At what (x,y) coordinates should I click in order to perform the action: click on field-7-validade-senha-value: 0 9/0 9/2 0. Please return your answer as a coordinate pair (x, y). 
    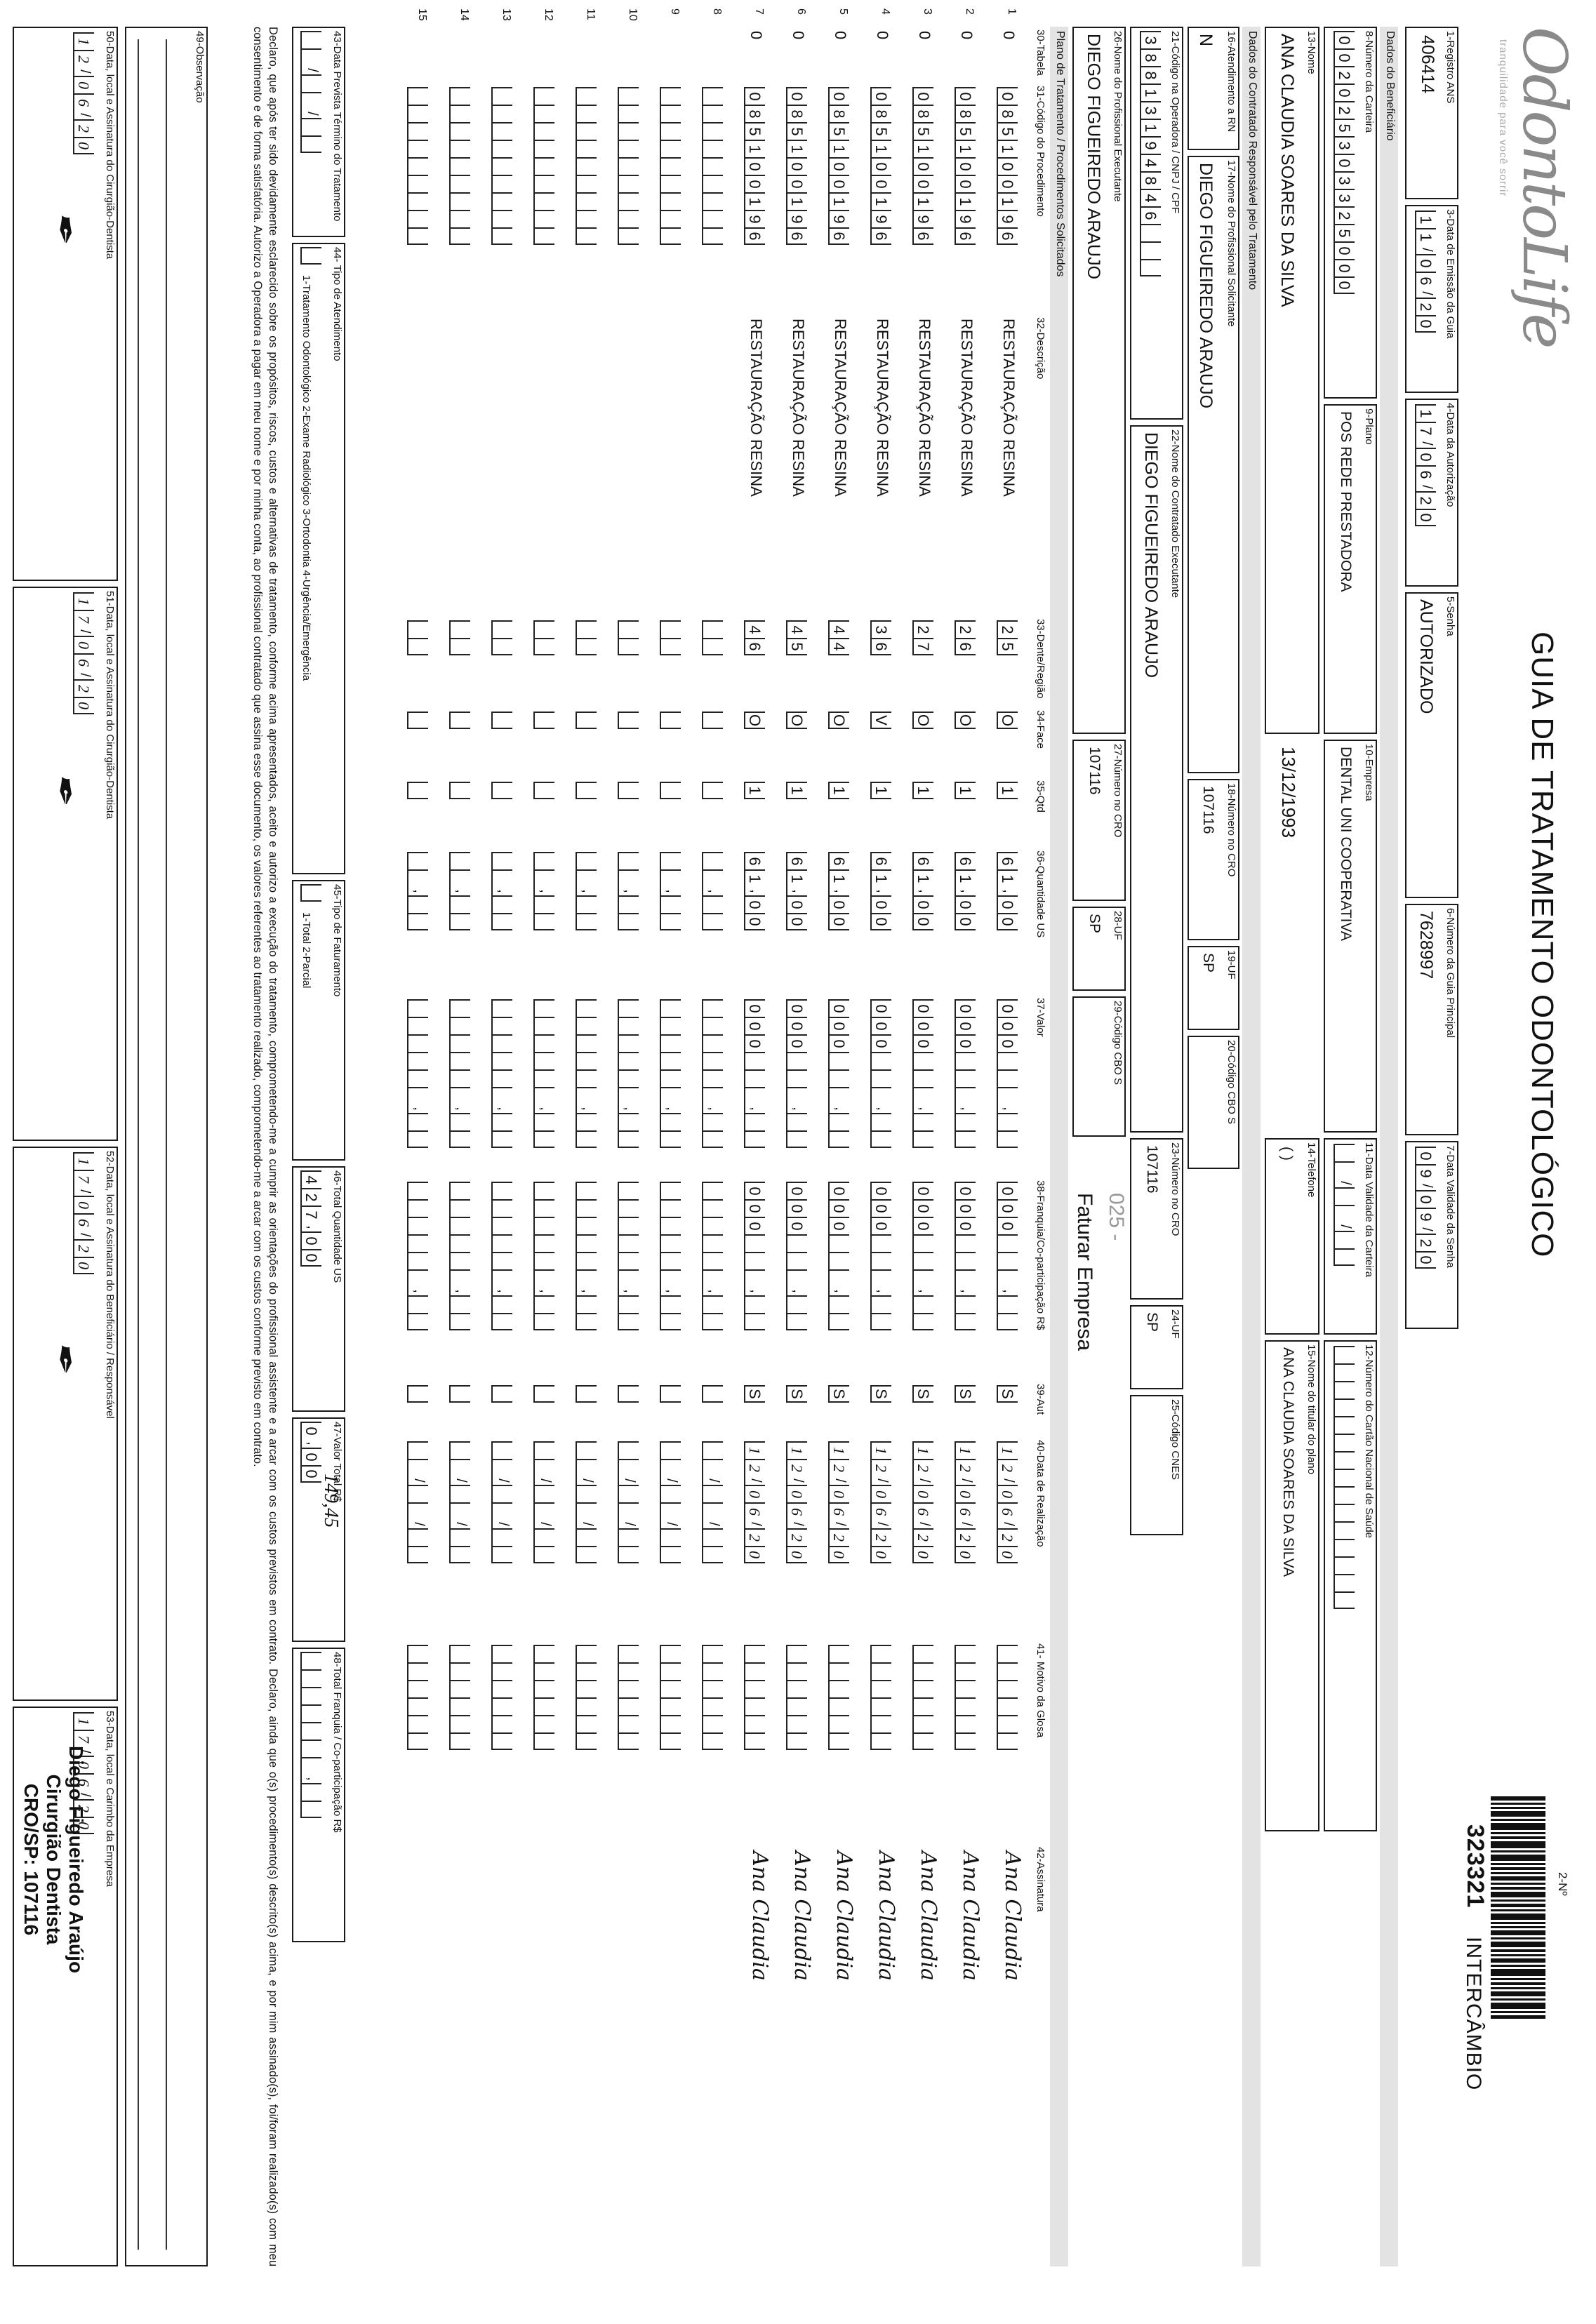
    Looking at the image, I should click on (1427, 1208).